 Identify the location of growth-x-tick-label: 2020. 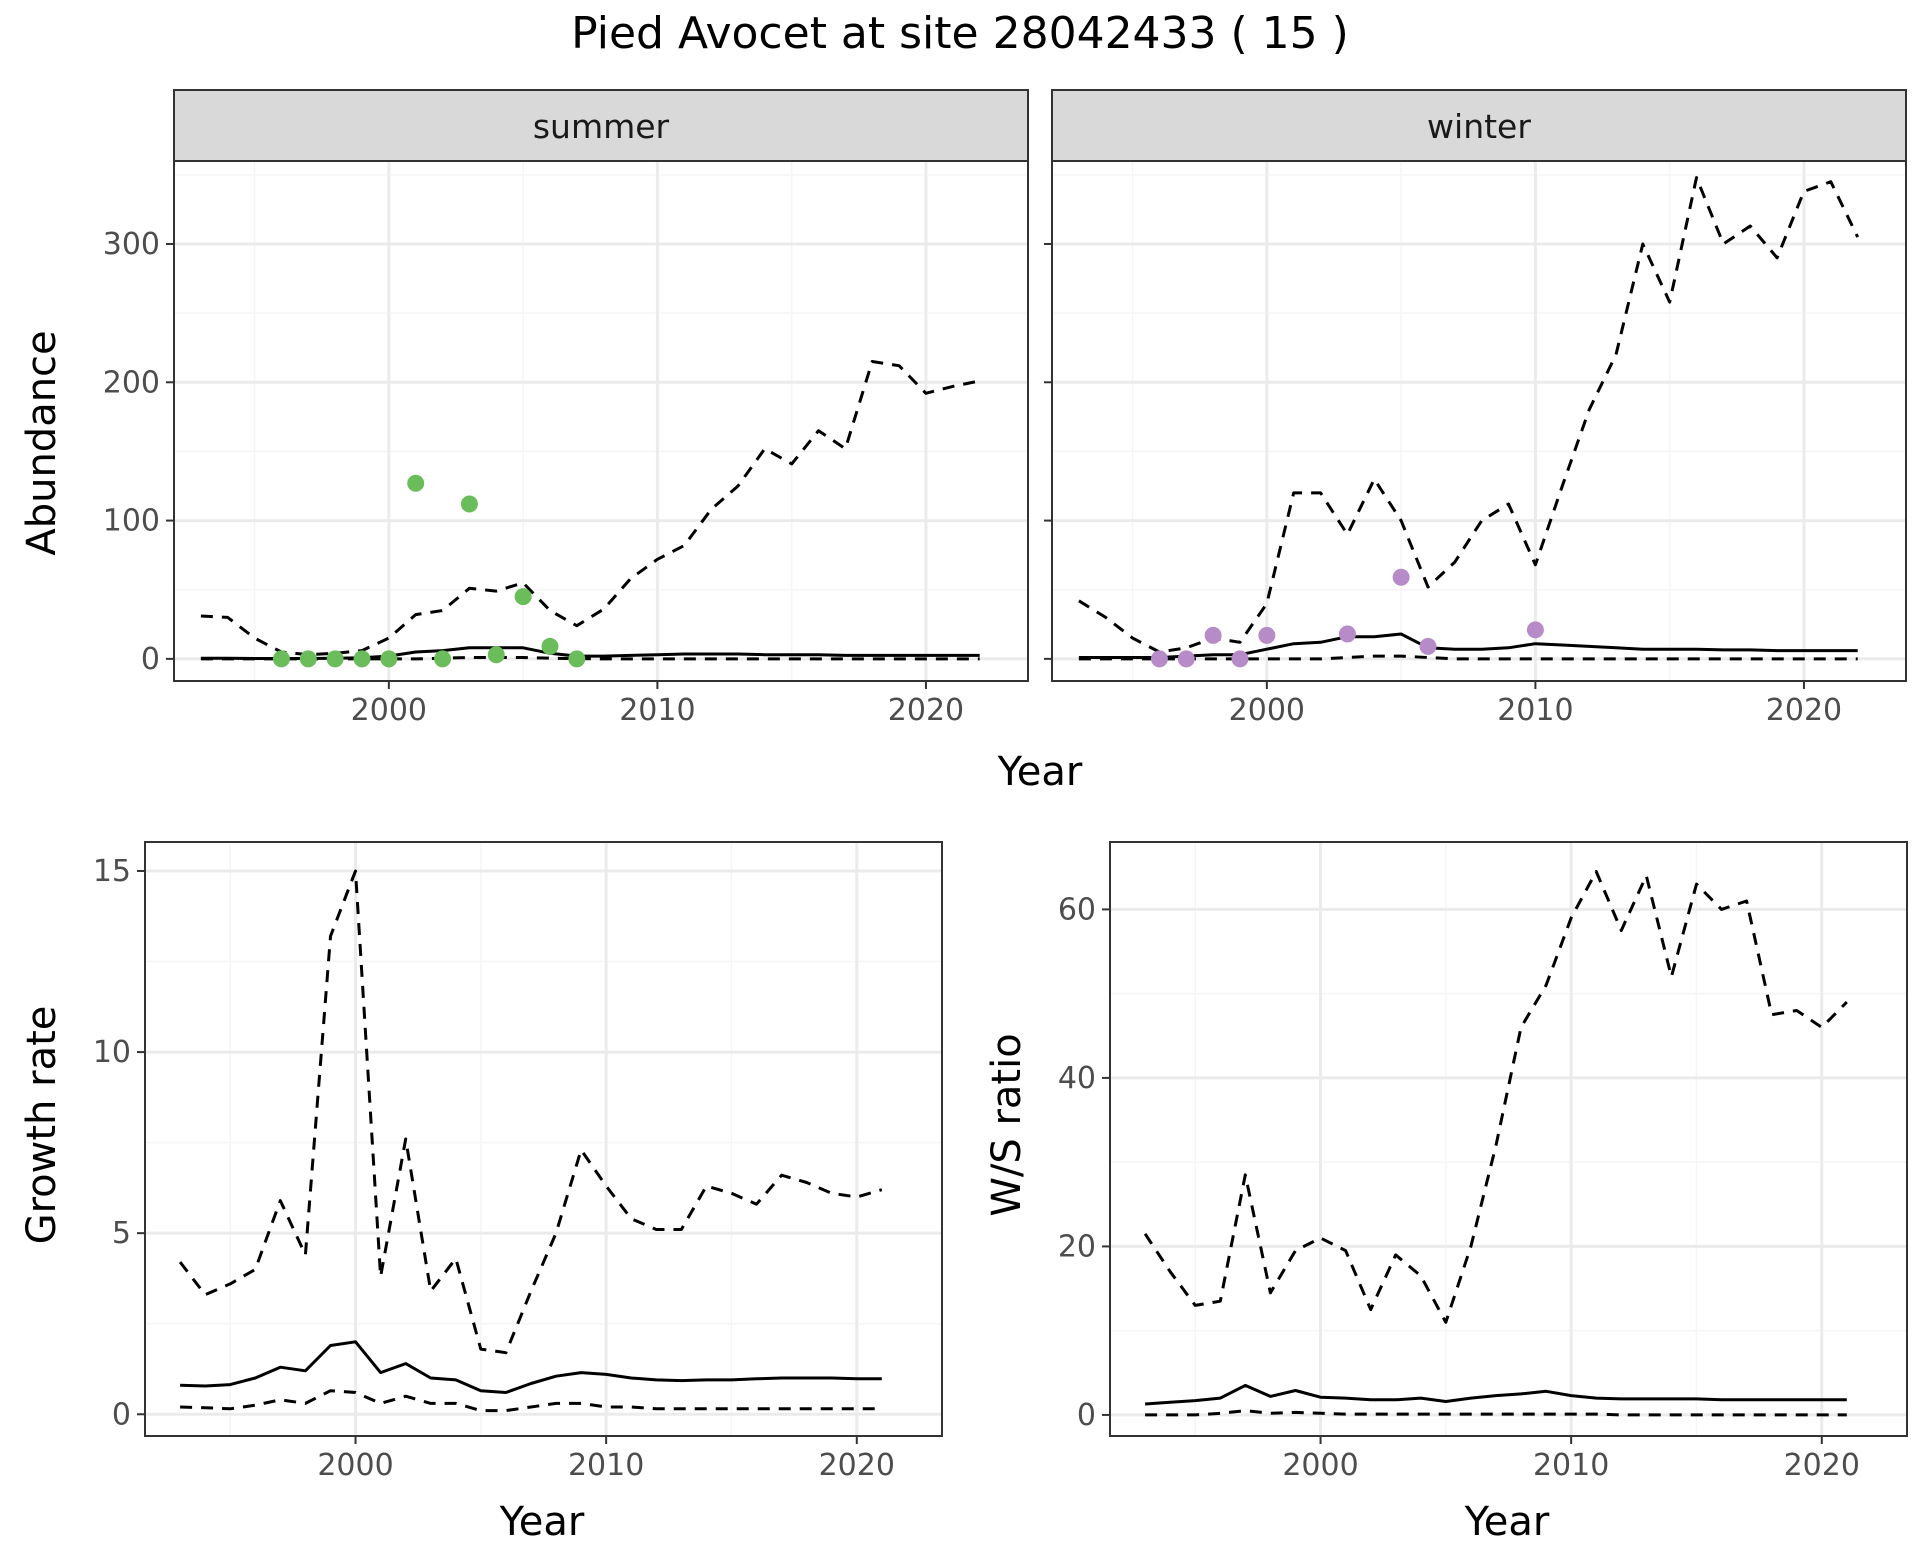
(857, 1465).